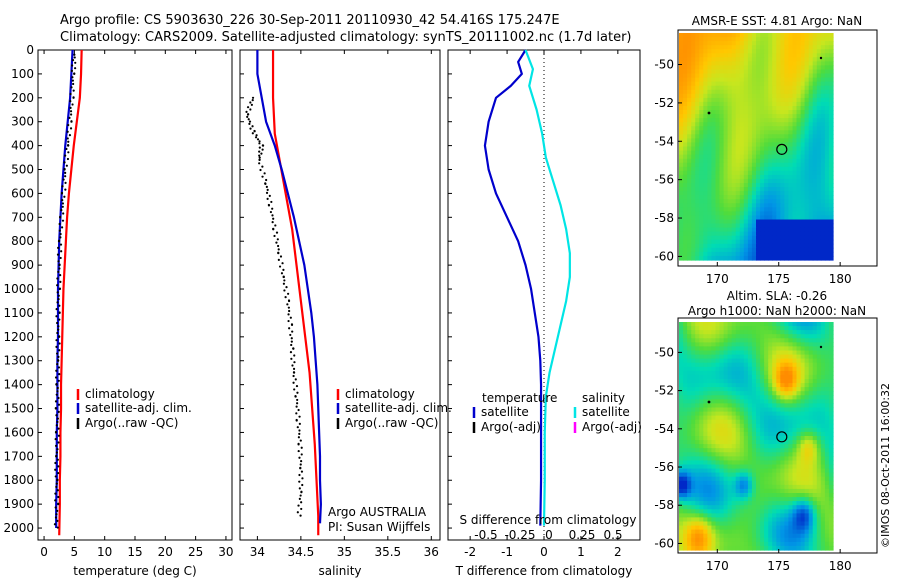  I want to click on sst-map-ytick-label: -58, so click(664, 218).